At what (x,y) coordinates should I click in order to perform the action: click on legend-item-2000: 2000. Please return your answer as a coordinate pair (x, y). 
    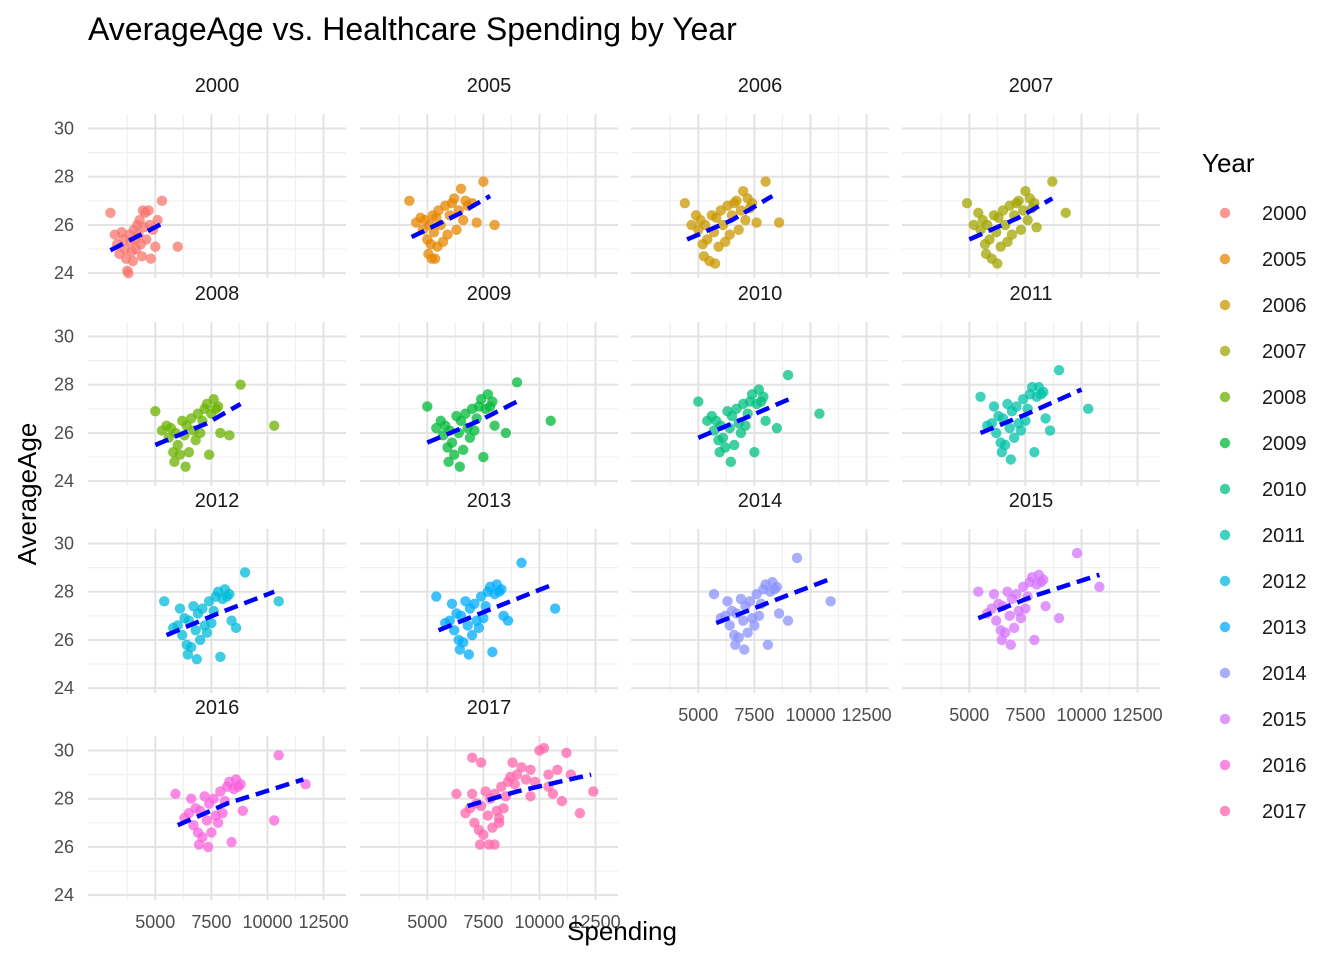
    Looking at the image, I should click on (1263, 214).